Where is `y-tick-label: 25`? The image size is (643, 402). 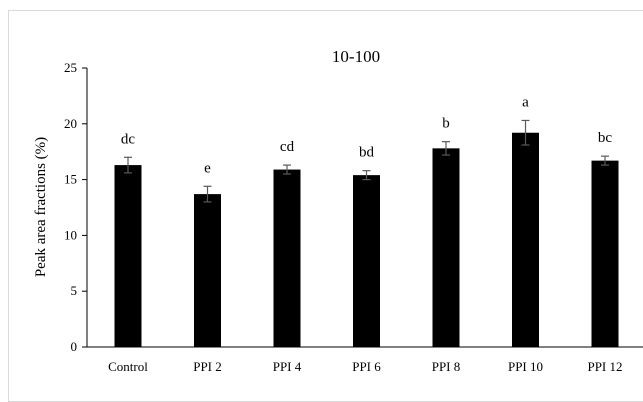 y-tick-label: 25 is located at coordinates (70, 67).